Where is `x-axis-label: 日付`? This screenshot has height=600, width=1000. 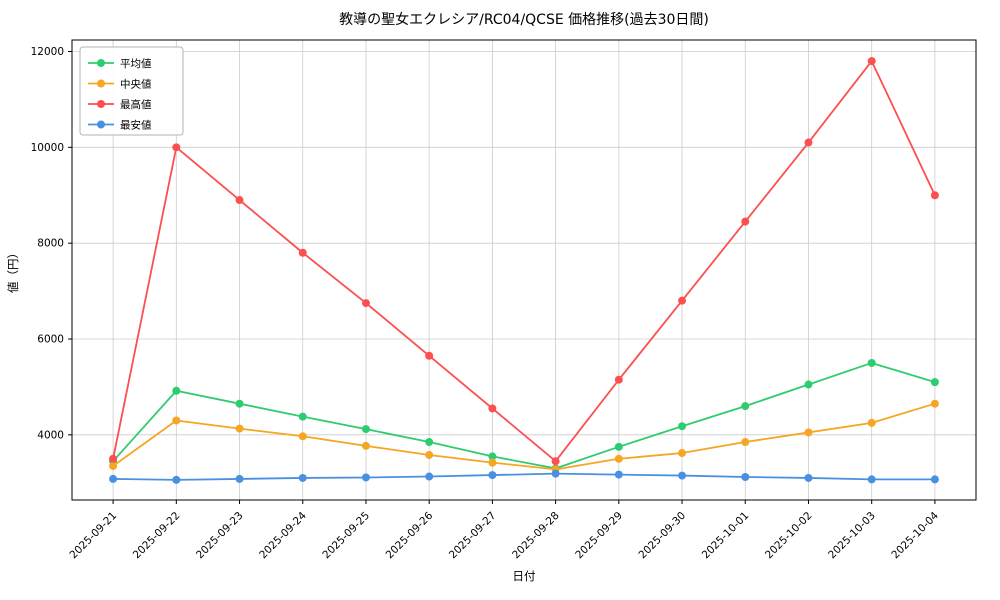 x-axis-label: 日付 is located at coordinates (524, 576).